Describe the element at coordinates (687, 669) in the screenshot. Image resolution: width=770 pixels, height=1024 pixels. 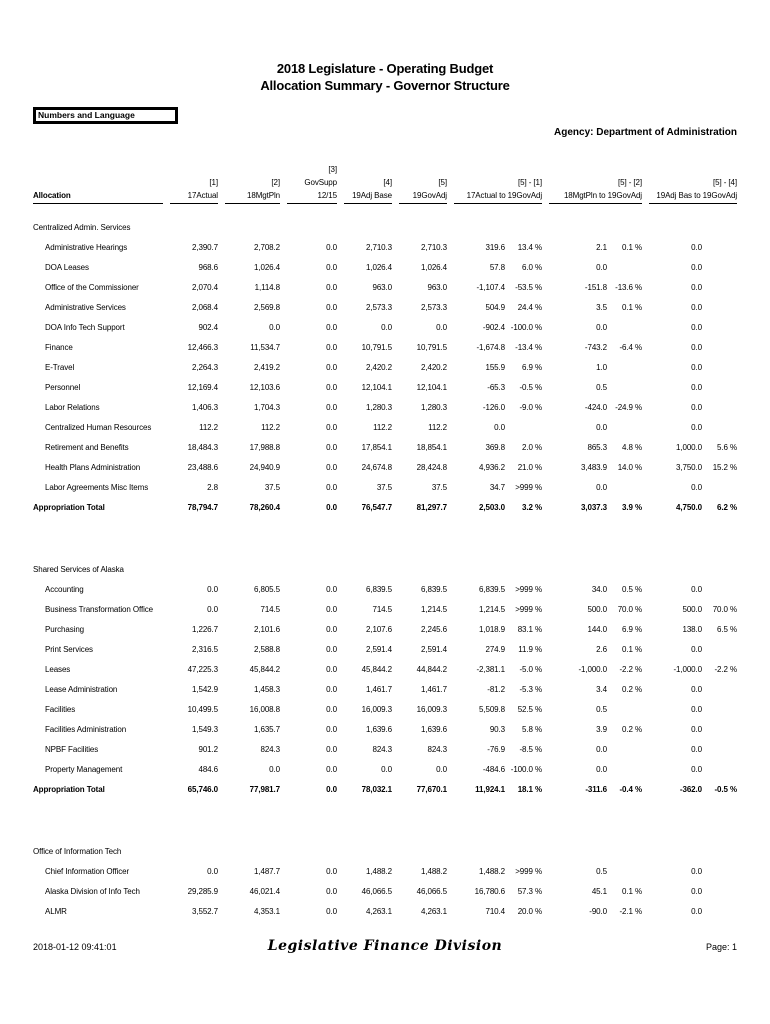
I see `cell-value: -1,000.0` at that location.